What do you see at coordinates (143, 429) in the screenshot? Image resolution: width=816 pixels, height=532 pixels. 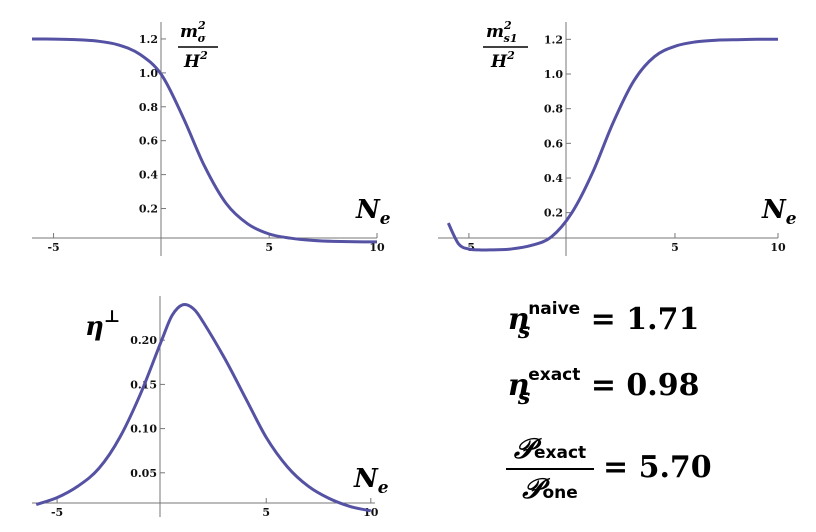 I see `y-tick-label: 0.10` at bounding box center [143, 429].